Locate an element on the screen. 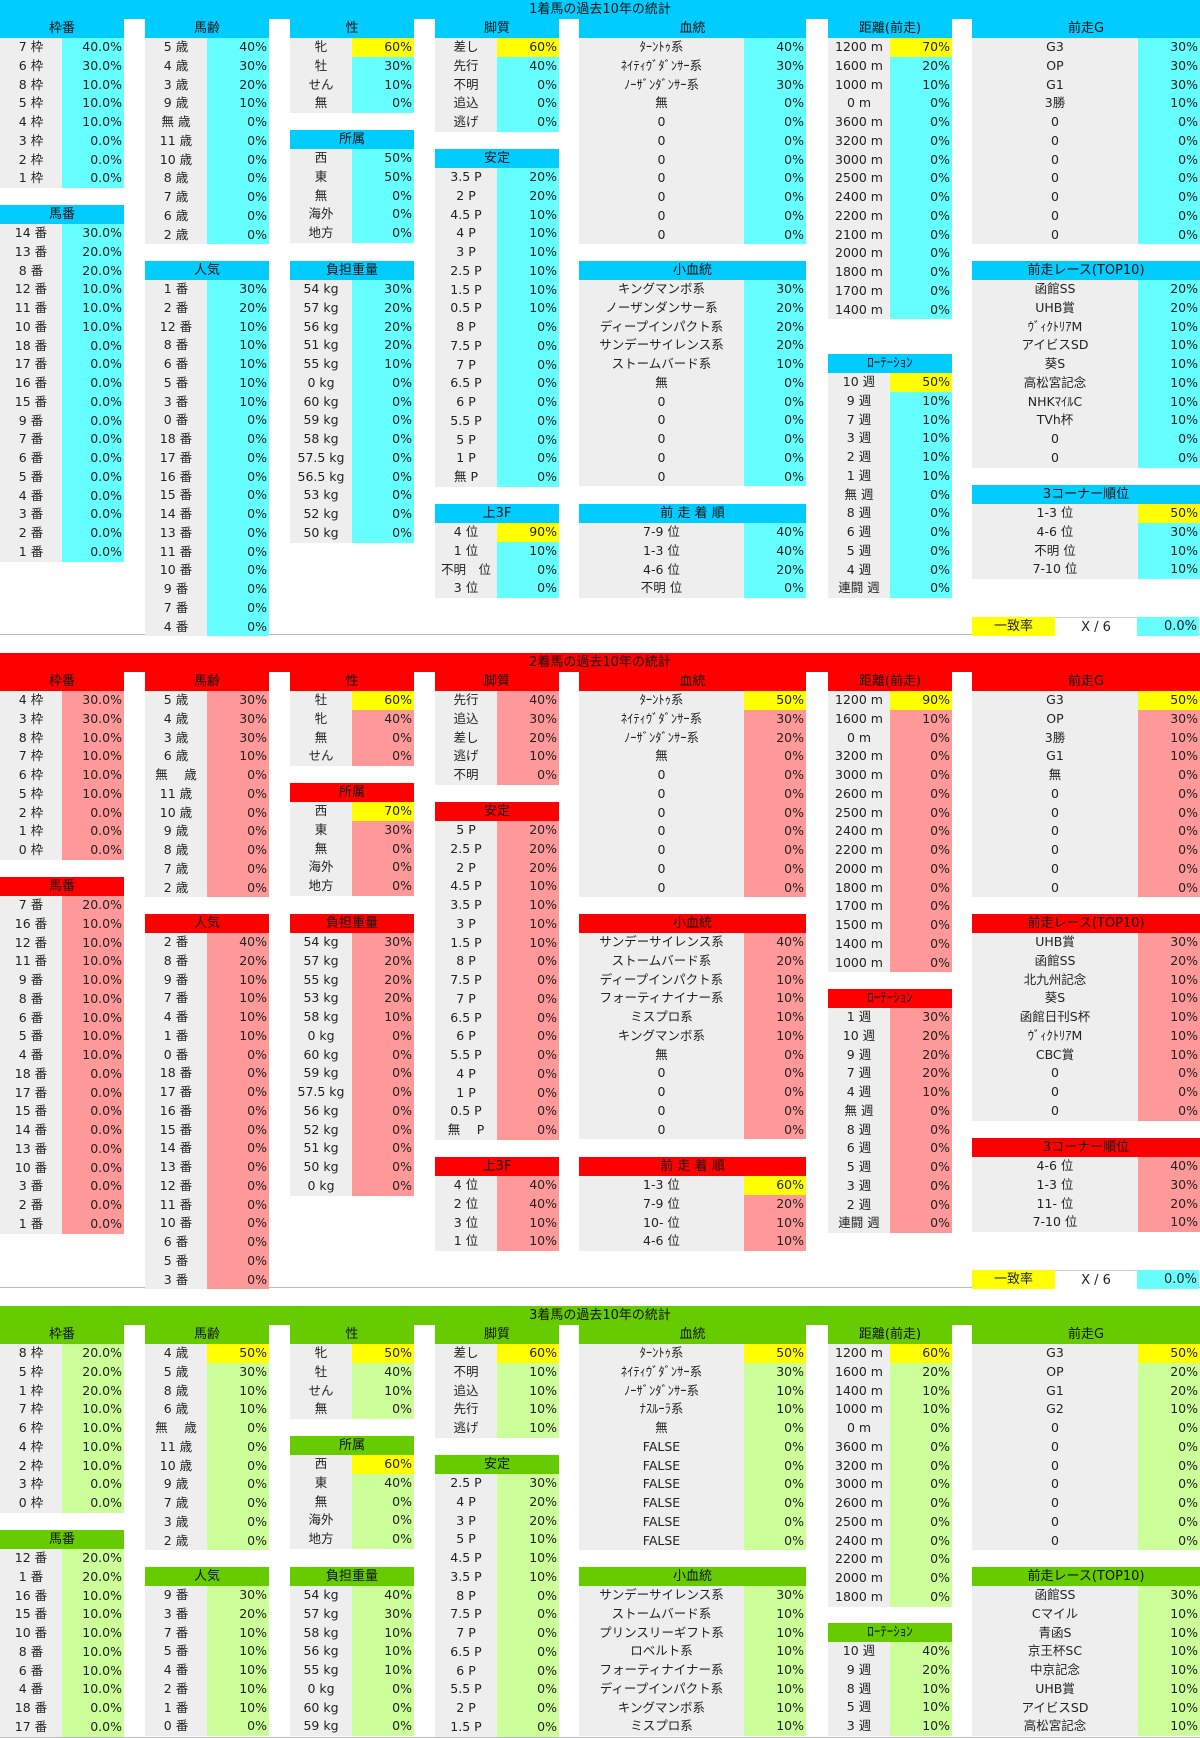 The image size is (1200, 1738). row-label: 3 P is located at coordinates (466, 252).